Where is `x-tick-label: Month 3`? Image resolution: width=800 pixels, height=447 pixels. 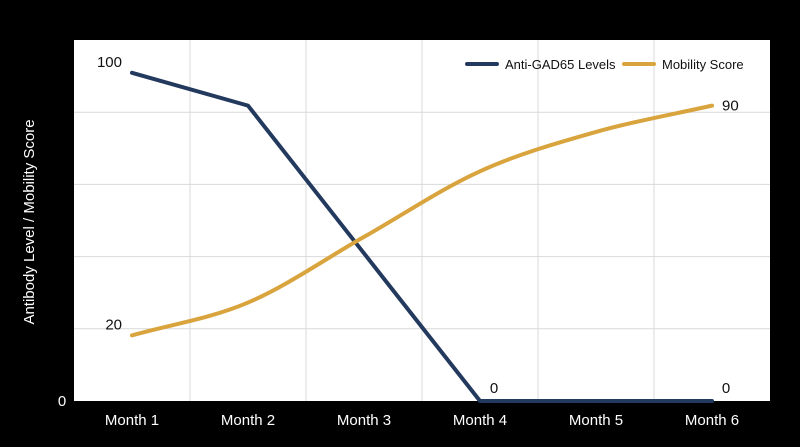 x-tick-label: Month 3 is located at coordinates (364, 420).